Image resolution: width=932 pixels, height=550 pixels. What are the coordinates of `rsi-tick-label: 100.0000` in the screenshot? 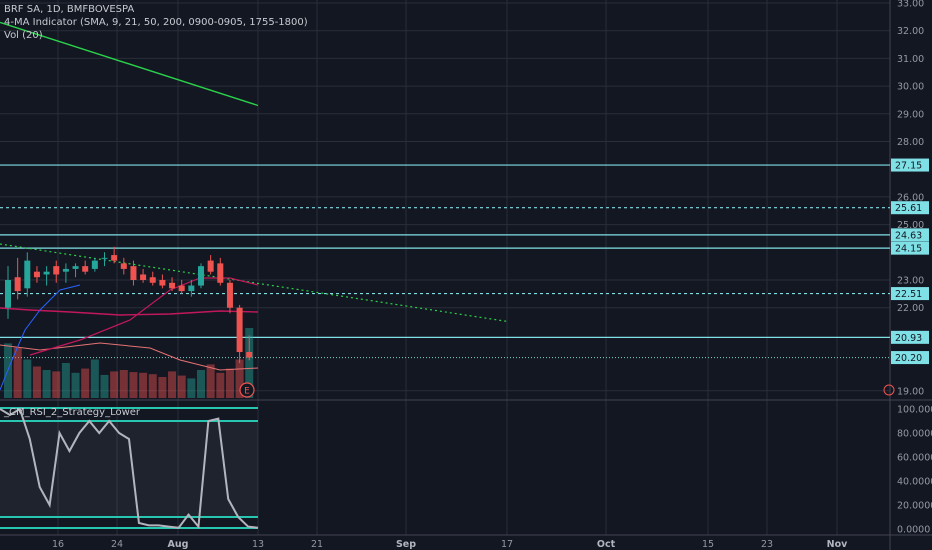 It's located at (914, 410).